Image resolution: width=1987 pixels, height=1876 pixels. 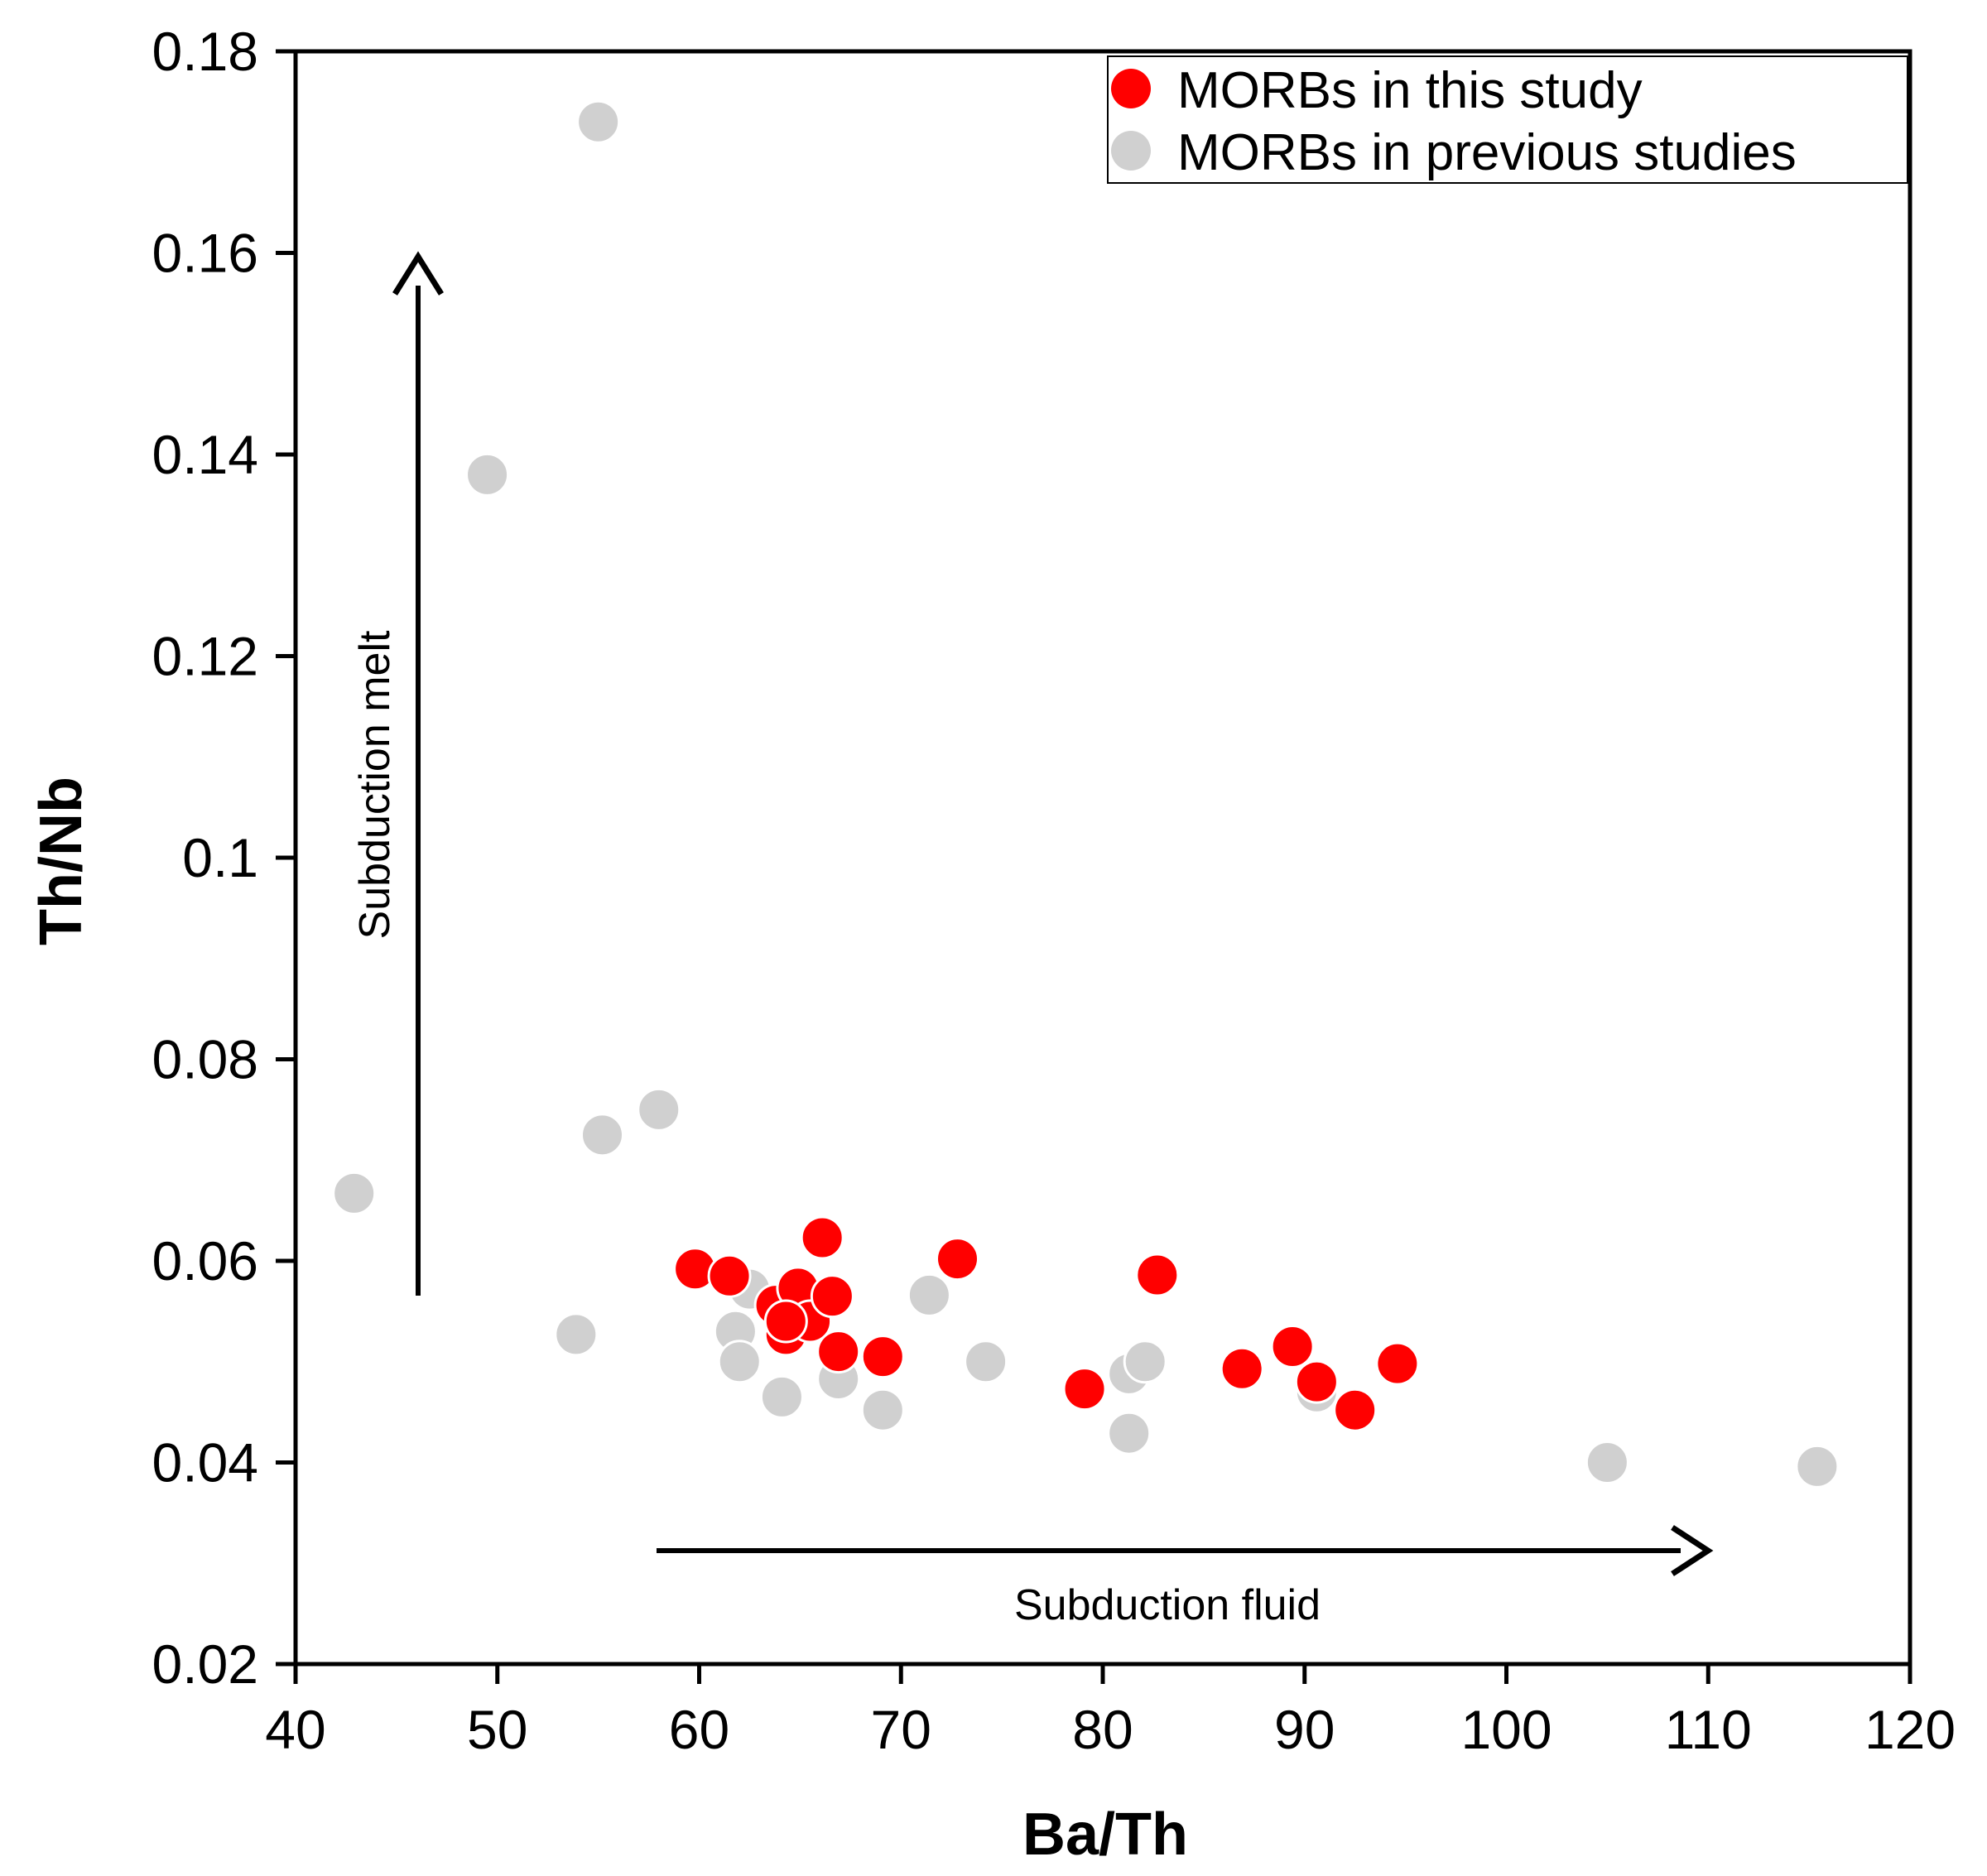 What do you see at coordinates (1131, 89) in the screenshot?
I see `legend-marker-this-study` at bounding box center [1131, 89].